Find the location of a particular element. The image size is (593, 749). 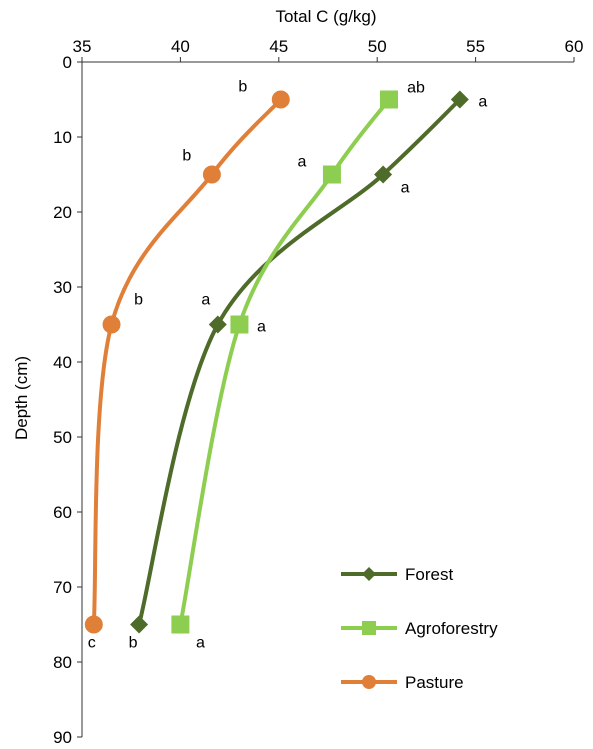

x-tick-label: 40 is located at coordinates (180, 46).